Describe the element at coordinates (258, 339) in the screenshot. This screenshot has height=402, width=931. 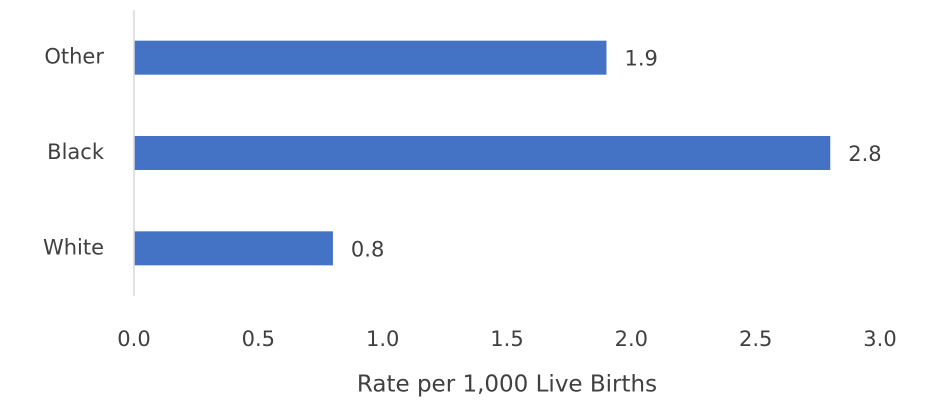
I see `x-tick-label: 0.5` at that location.